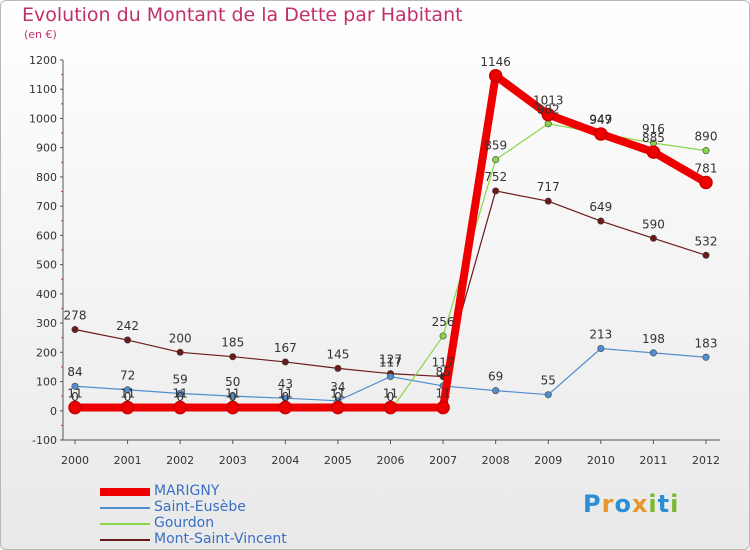 This screenshot has height=550, width=750. What do you see at coordinates (127, 376) in the screenshot?
I see `data-label-saint-eusebe: 72` at bounding box center [127, 376].